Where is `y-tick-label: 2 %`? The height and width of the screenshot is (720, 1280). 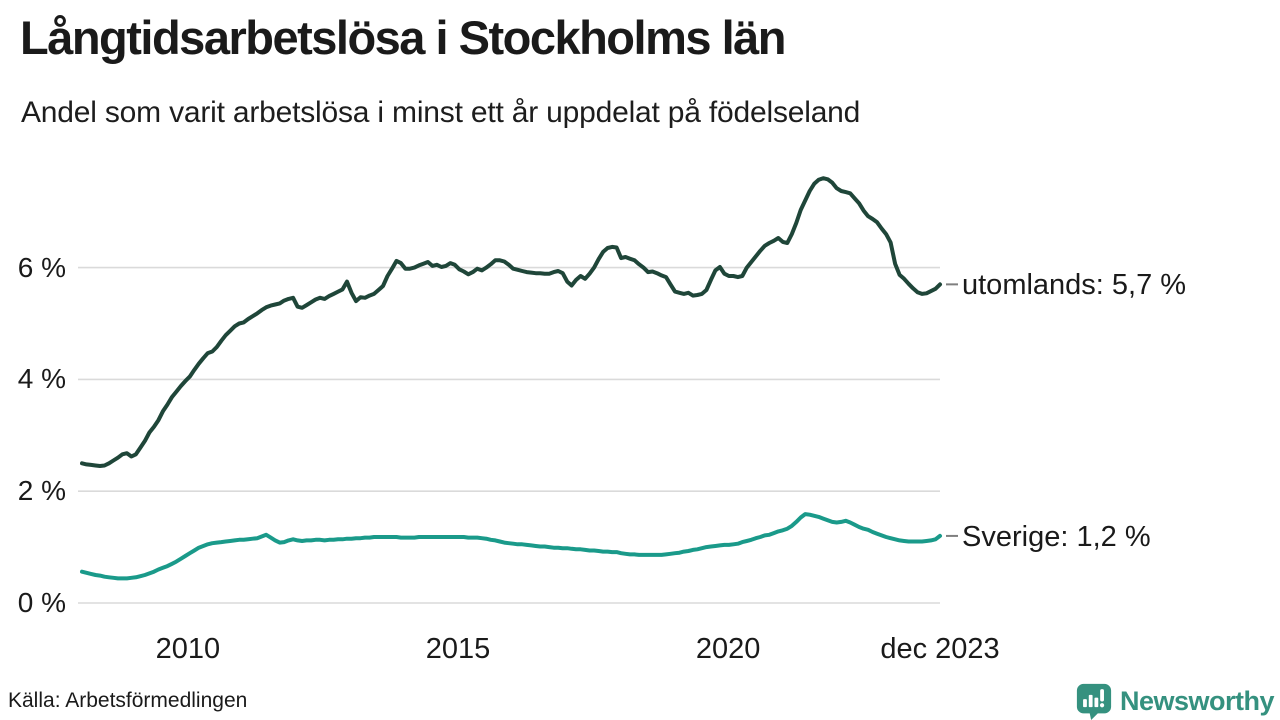
y-tick-label: 2 % is located at coordinates (41, 491).